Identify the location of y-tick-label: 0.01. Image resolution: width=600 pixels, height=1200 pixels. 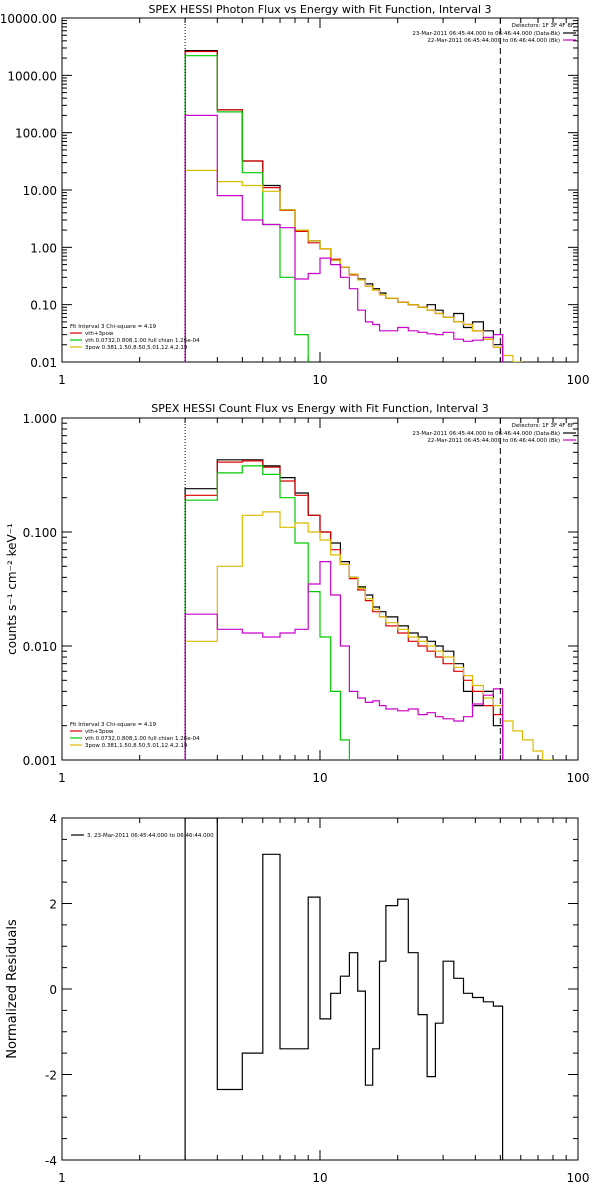
(43, 363).